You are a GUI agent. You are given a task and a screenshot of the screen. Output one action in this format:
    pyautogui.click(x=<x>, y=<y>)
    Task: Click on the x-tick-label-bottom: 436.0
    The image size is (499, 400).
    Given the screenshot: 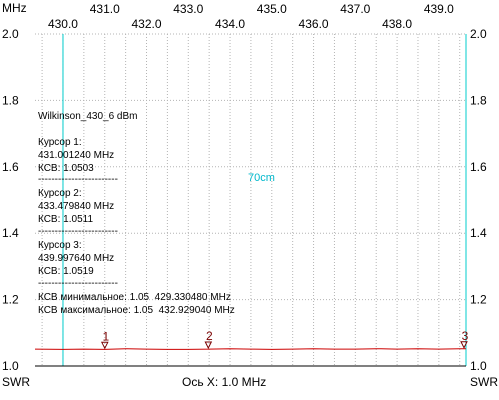 What is the action you would take?
    pyautogui.click(x=314, y=24)
    